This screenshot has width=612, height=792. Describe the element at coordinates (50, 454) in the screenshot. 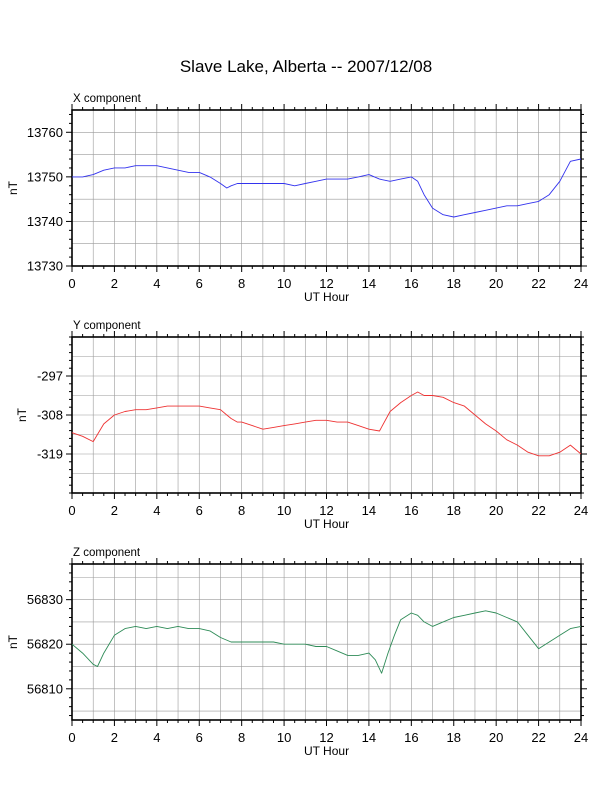

I see `y-tick-label: -319` at that location.